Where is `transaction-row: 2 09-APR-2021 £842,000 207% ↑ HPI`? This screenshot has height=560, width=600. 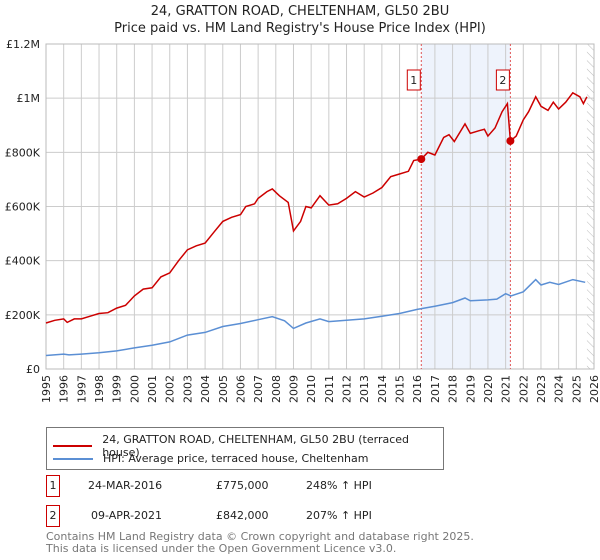
transaction-row: 2 09-APR-2021 £842,000 207% ↑ HPI is located at coordinates (246, 516).